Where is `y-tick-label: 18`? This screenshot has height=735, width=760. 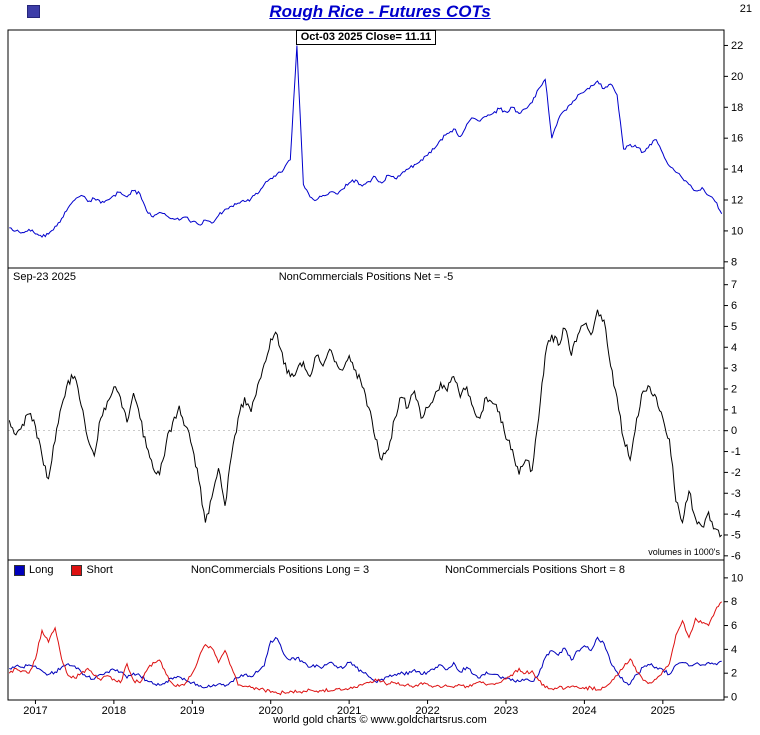 y-tick-label: 18 is located at coordinates (737, 108).